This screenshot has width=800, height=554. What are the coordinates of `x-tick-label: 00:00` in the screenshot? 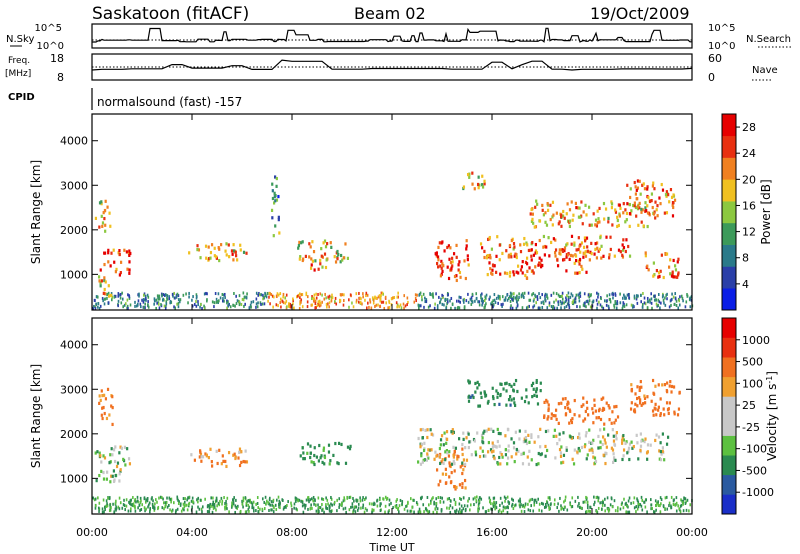 It's located at (92, 532).